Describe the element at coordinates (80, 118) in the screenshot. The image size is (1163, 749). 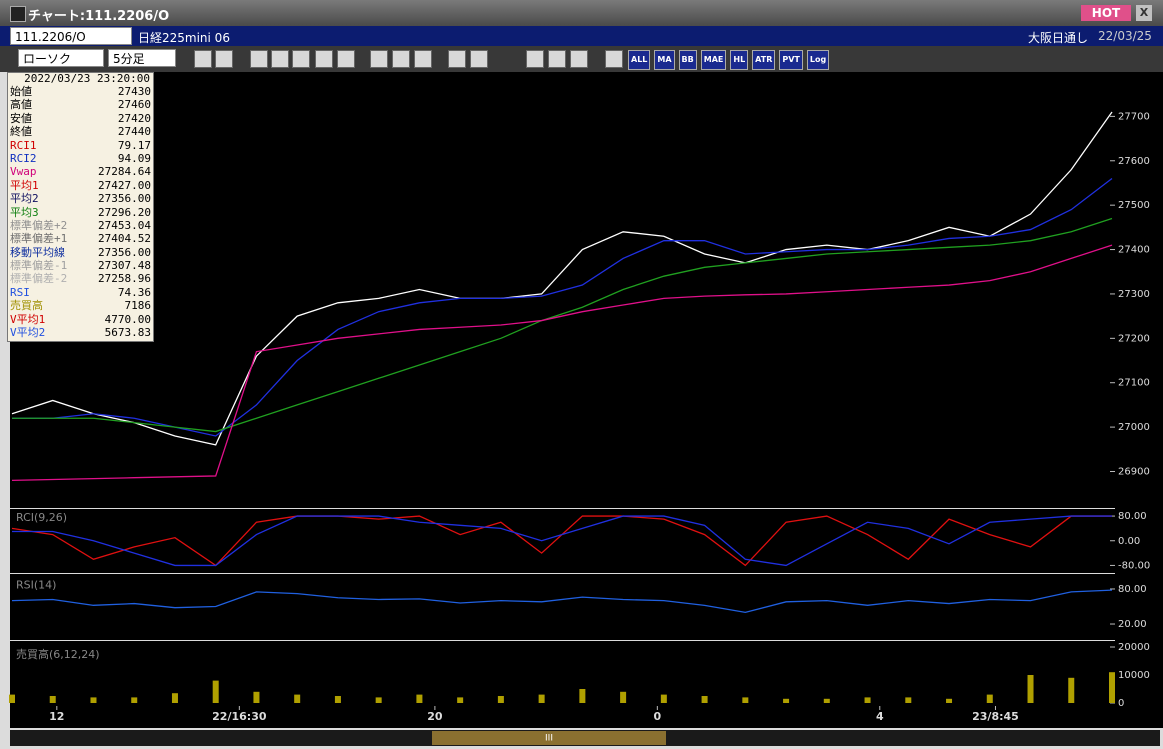
I see `info-row: 安値 27420` at that location.